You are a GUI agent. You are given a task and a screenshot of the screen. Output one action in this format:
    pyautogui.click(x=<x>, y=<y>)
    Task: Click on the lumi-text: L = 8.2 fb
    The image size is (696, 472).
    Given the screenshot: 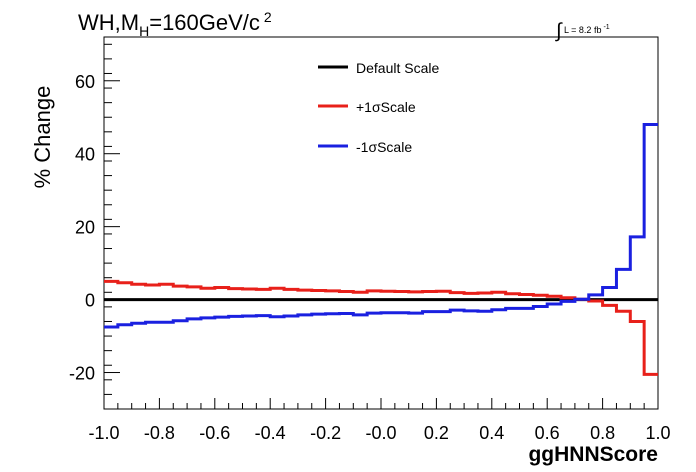 What is the action you would take?
    pyautogui.click(x=583, y=30)
    